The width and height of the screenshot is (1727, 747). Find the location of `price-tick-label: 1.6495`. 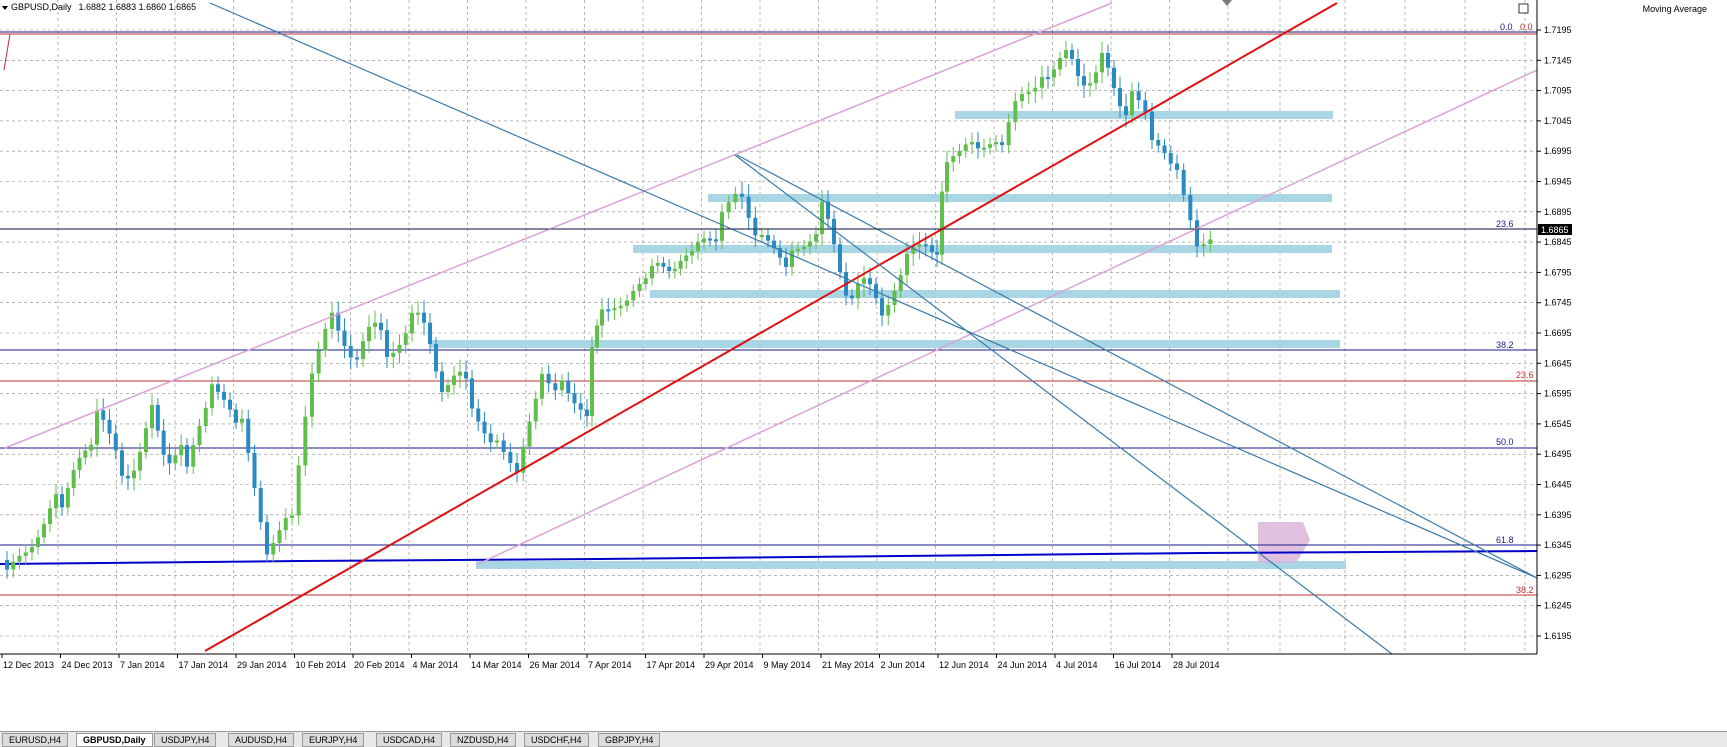

price-tick-label: 1.6495 is located at coordinates (1558, 454).